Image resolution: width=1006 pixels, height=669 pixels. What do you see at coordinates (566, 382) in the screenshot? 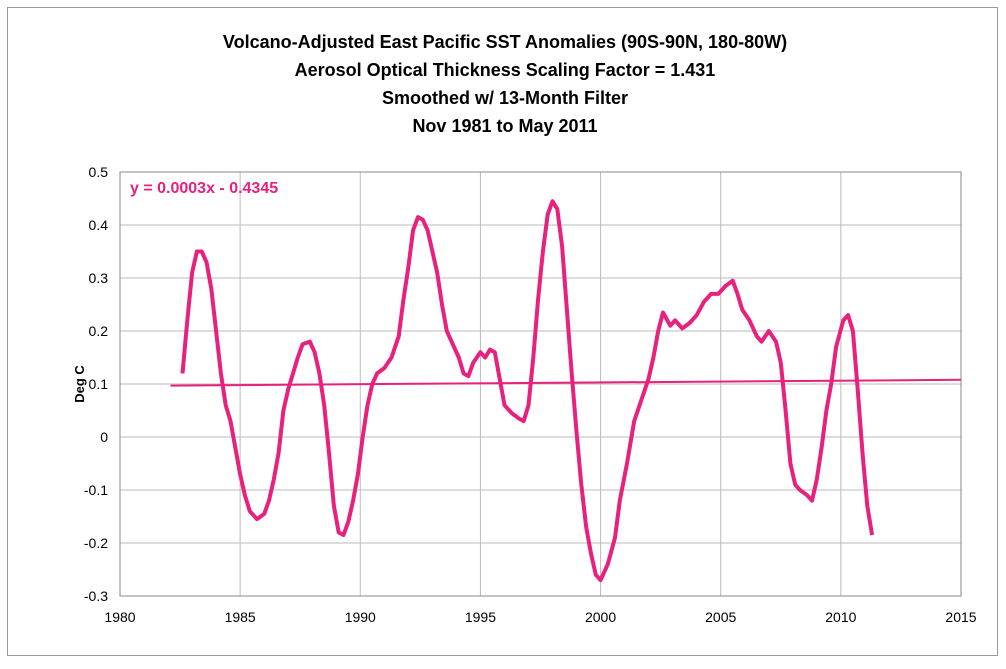
I see `trendline` at bounding box center [566, 382].